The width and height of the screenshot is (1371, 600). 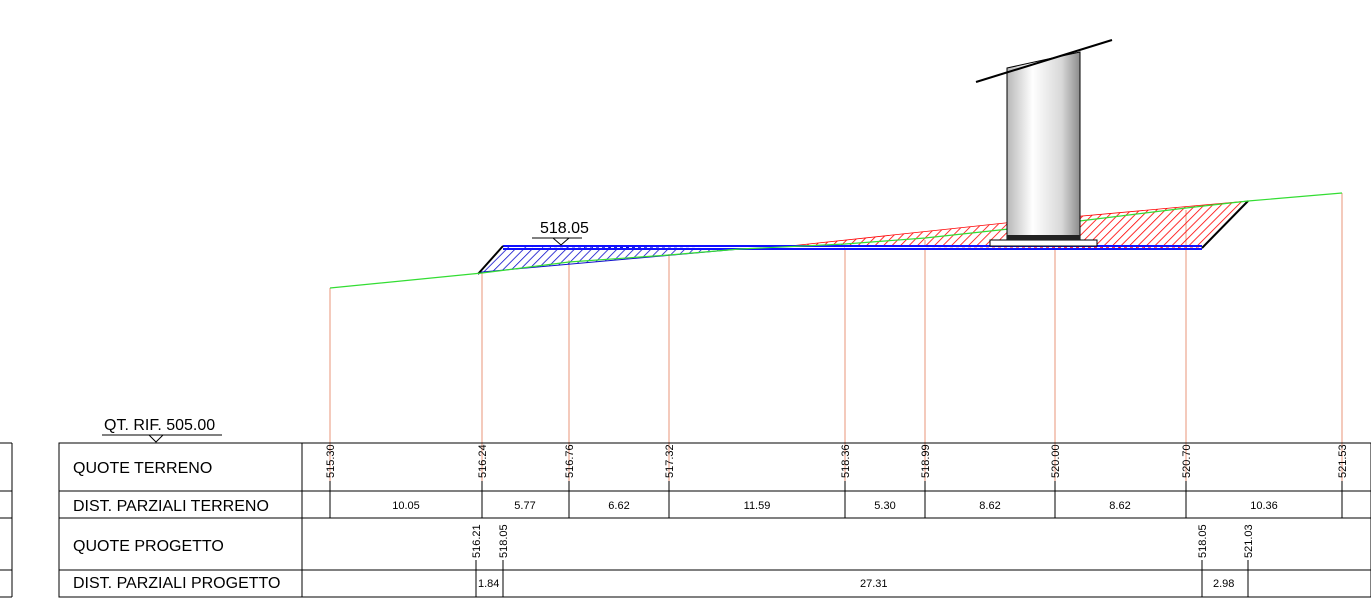 I want to click on terrain-distance-label: 5.30, so click(x=884, y=506).